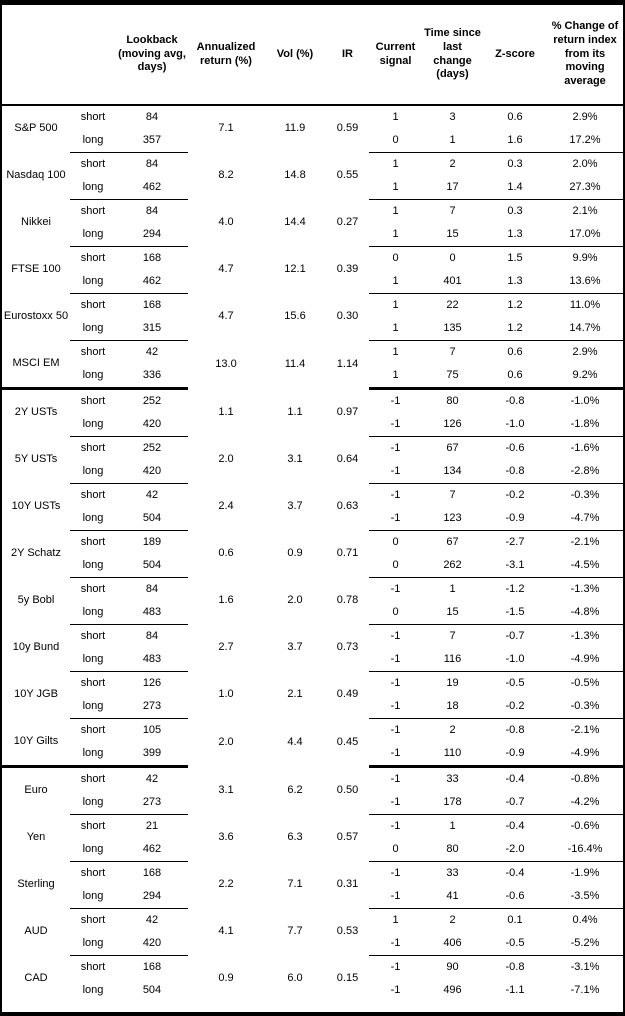 The height and width of the screenshot is (1016, 625). What do you see at coordinates (515, 329) in the screenshot?
I see `z-score-cell: 1.2` at bounding box center [515, 329].